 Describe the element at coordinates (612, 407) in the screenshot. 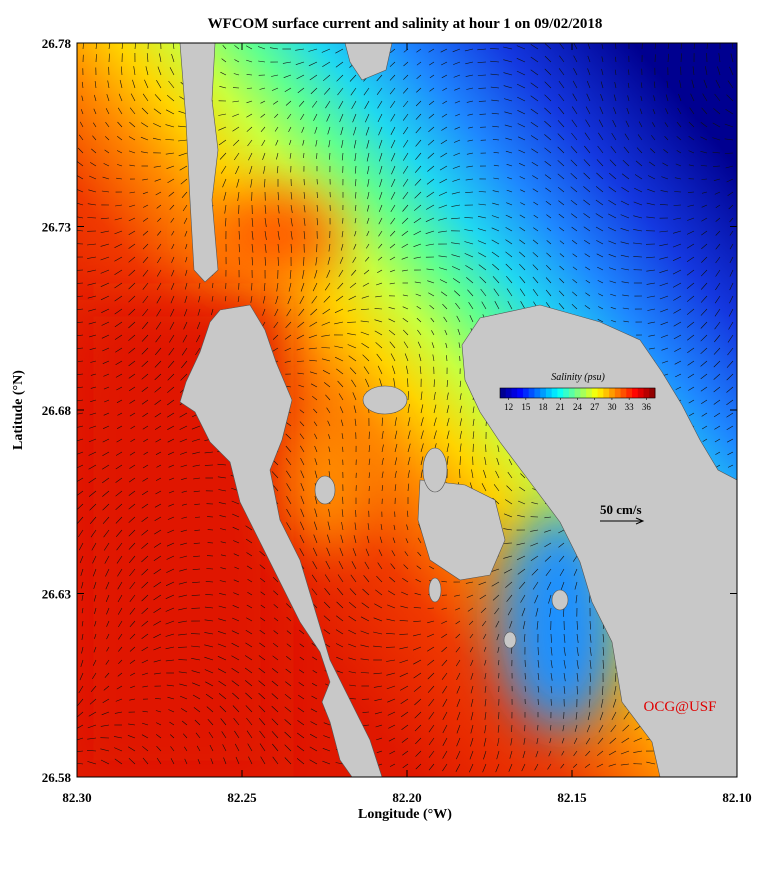

I see `colorbar-tick-label: 30` at that location.